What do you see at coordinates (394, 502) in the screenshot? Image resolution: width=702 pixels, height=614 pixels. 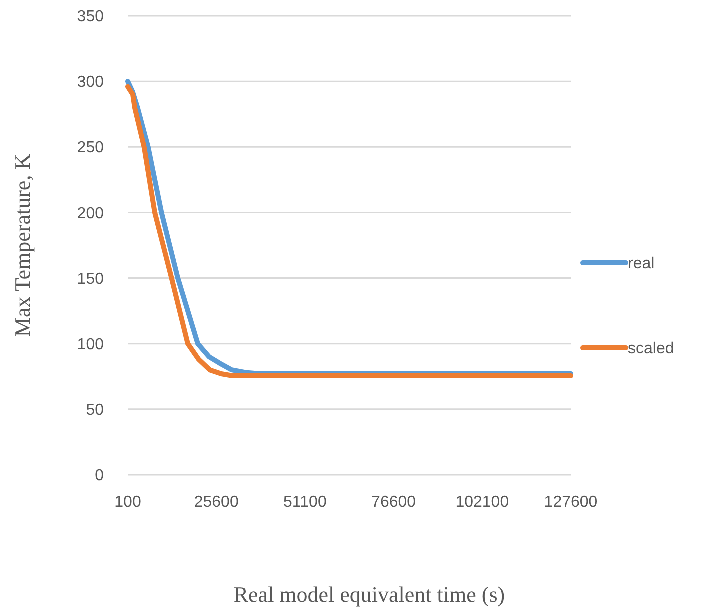 I see `x-tick-label: 76600` at bounding box center [394, 502].